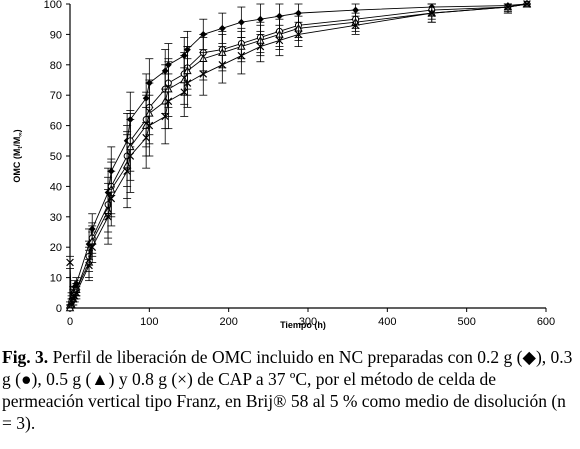 This screenshot has width=580, height=449. I want to click on y-tick-label: 50, so click(56, 157).